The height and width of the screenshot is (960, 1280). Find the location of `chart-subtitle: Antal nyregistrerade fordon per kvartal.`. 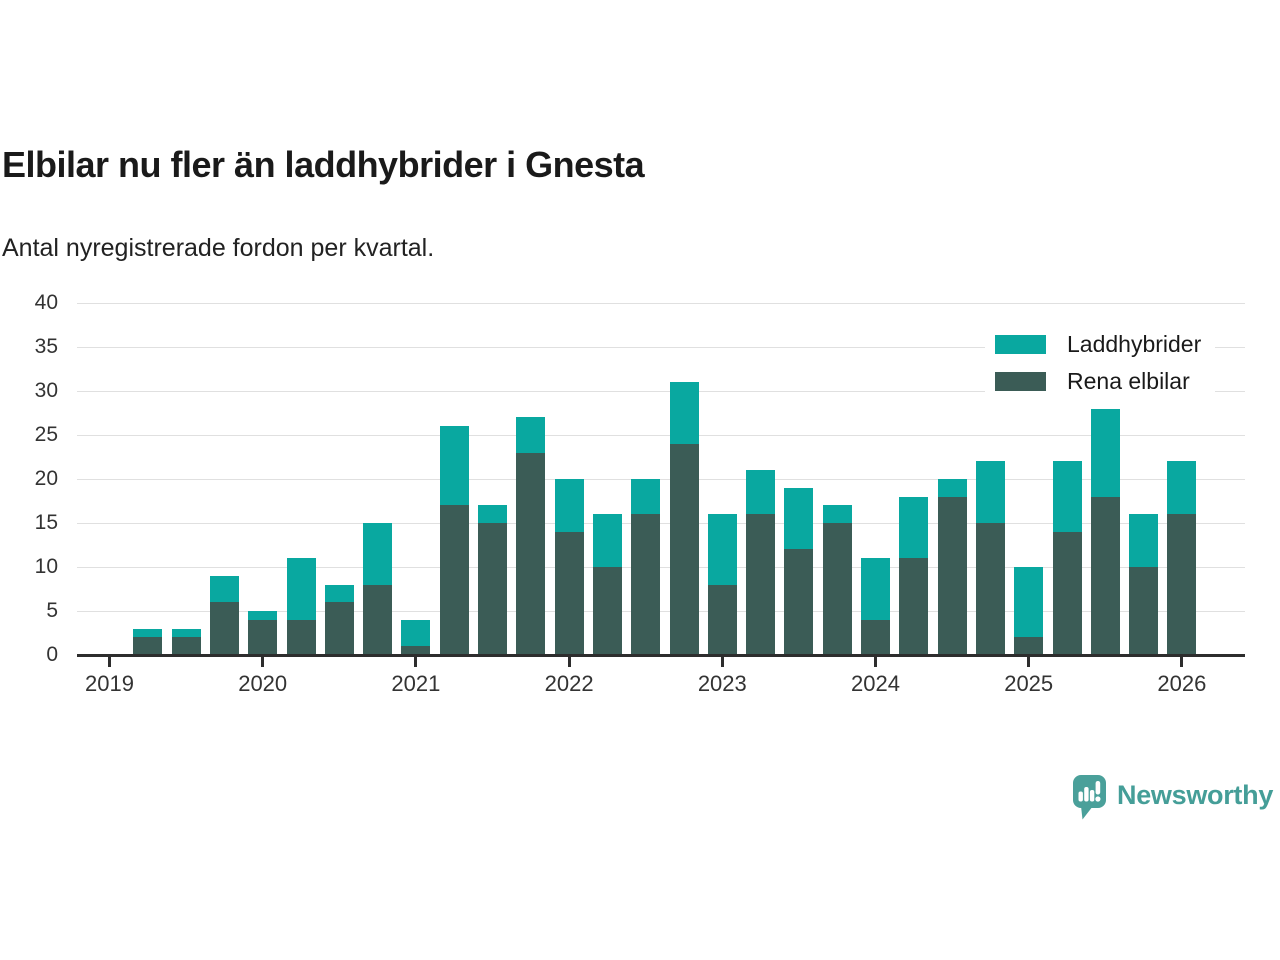

chart-subtitle: Antal nyregistrerade fordon per kvartal. is located at coordinates (218, 248).